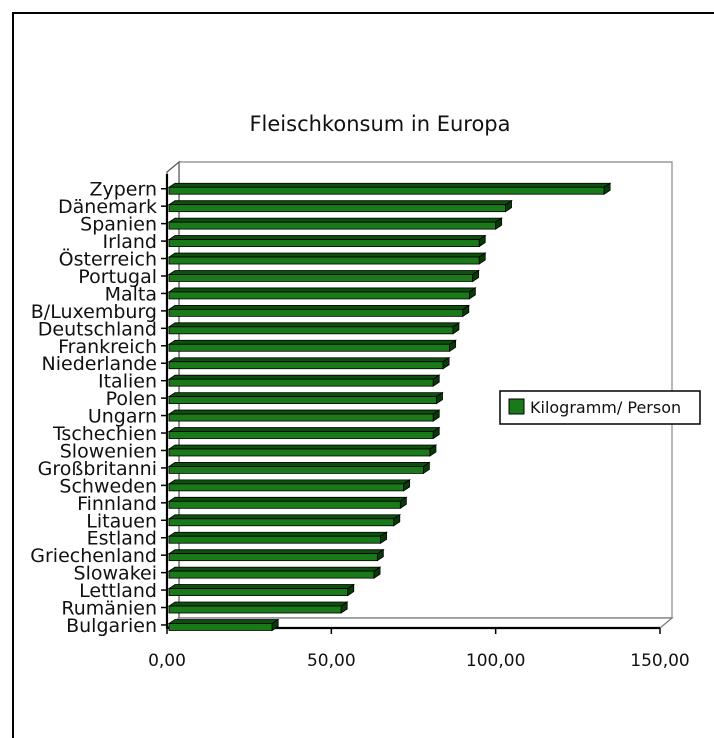 Image resolution: width=714 pixels, height=738 pixels. What do you see at coordinates (122, 539) in the screenshot?
I see `category-label: Estland` at bounding box center [122, 539].